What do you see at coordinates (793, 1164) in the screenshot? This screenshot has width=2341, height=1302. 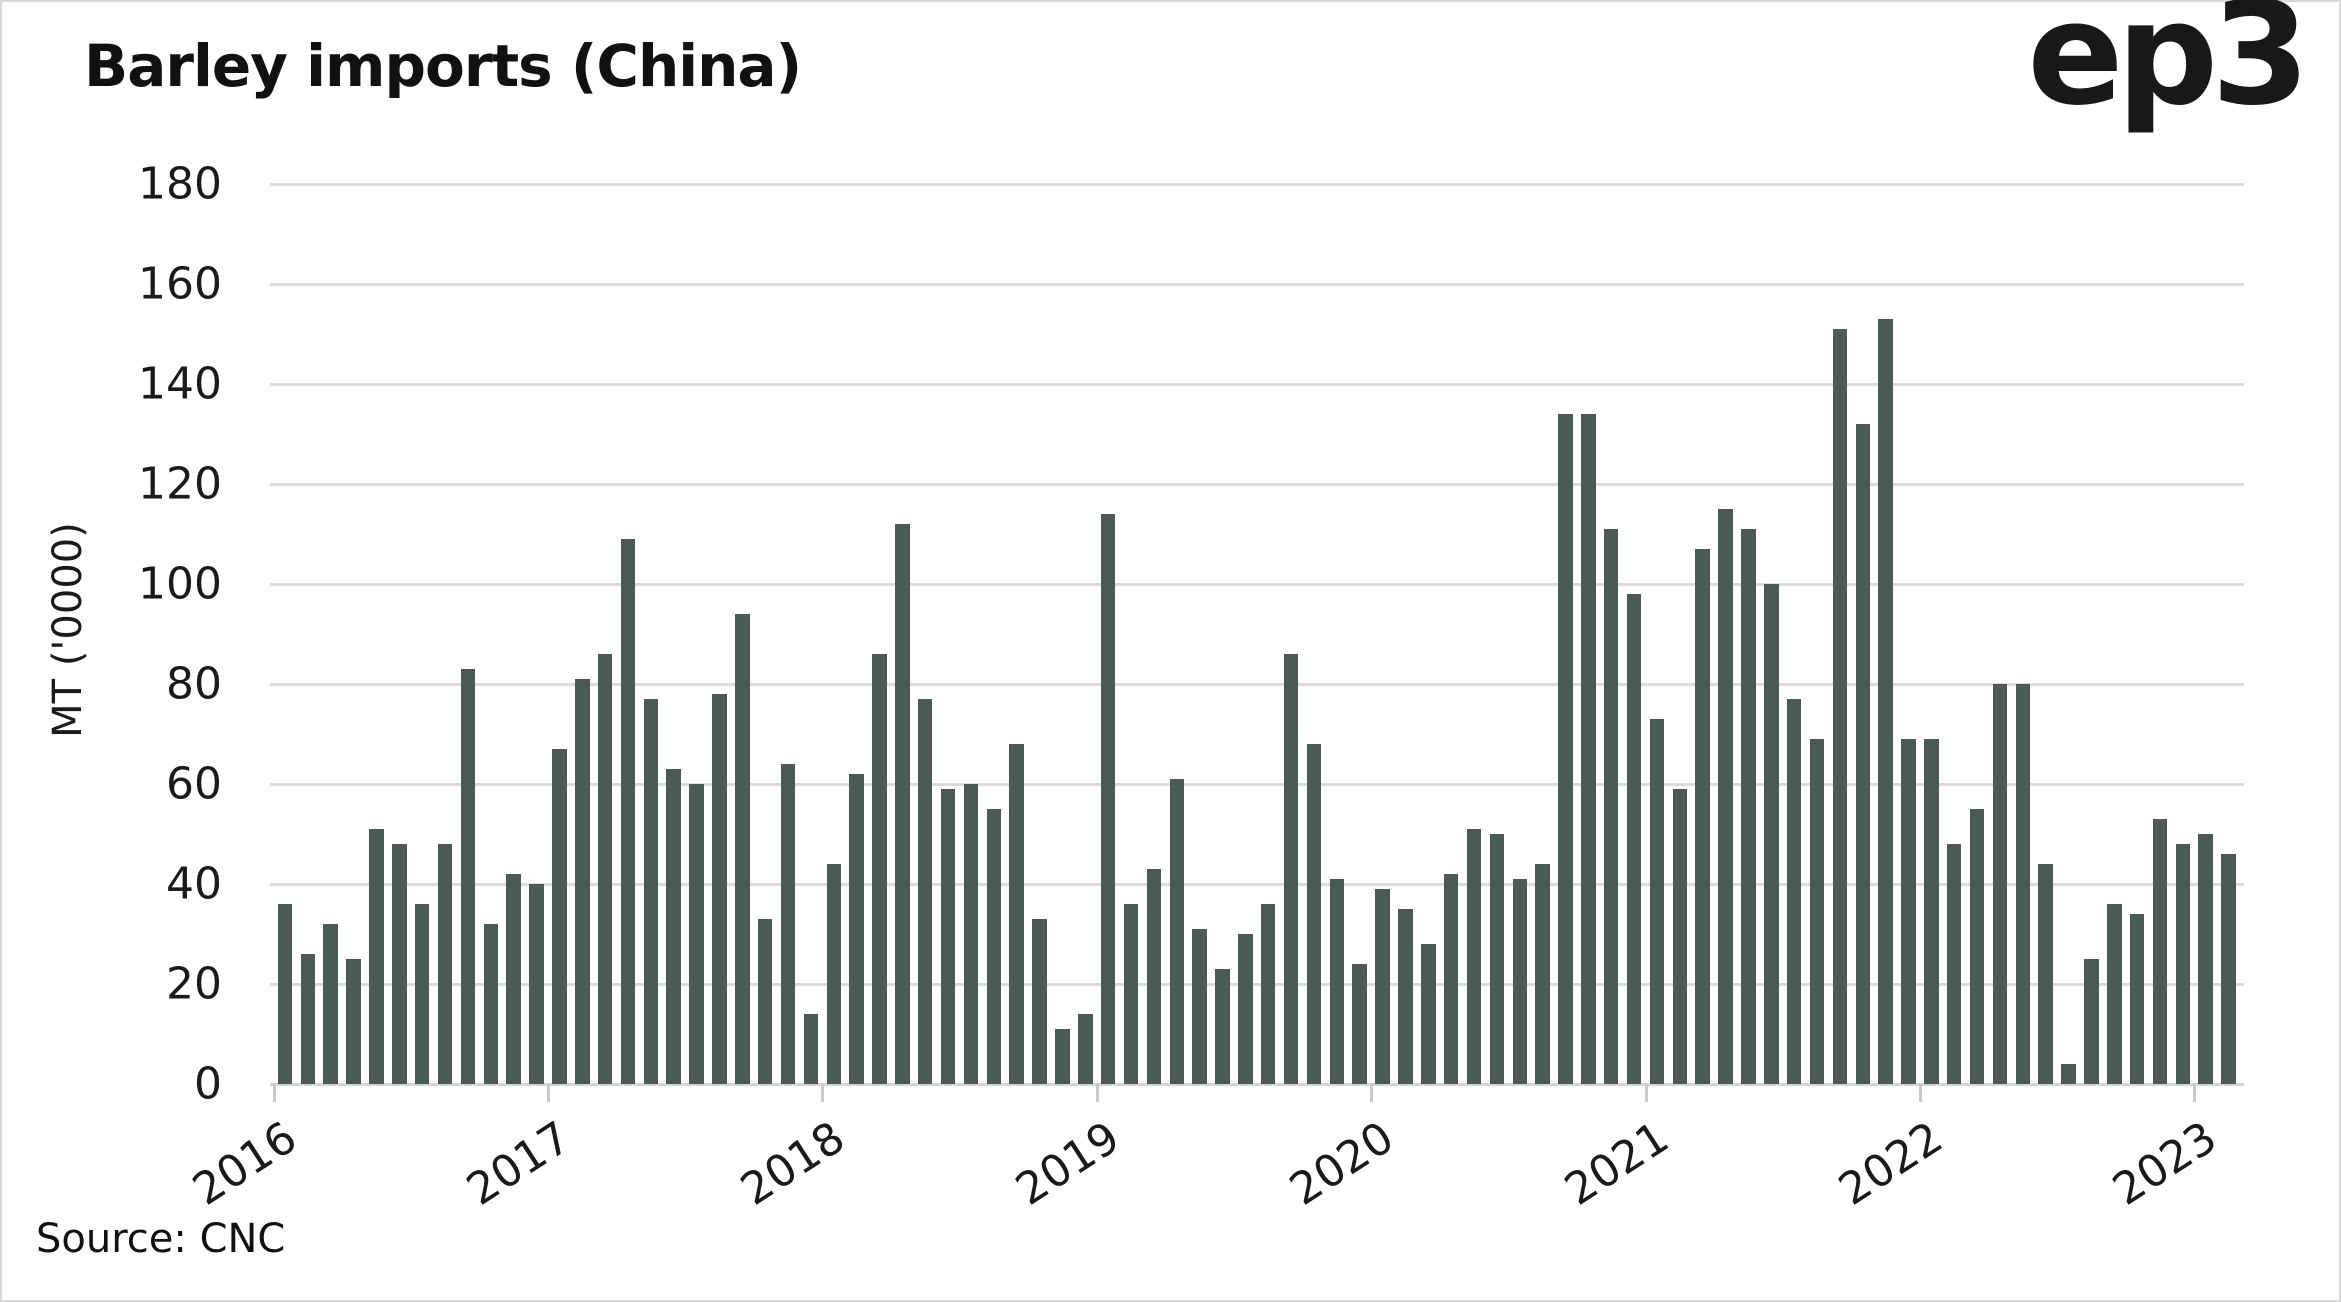 I see `x-tick-label: 2018` at bounding box center [793, 1164].